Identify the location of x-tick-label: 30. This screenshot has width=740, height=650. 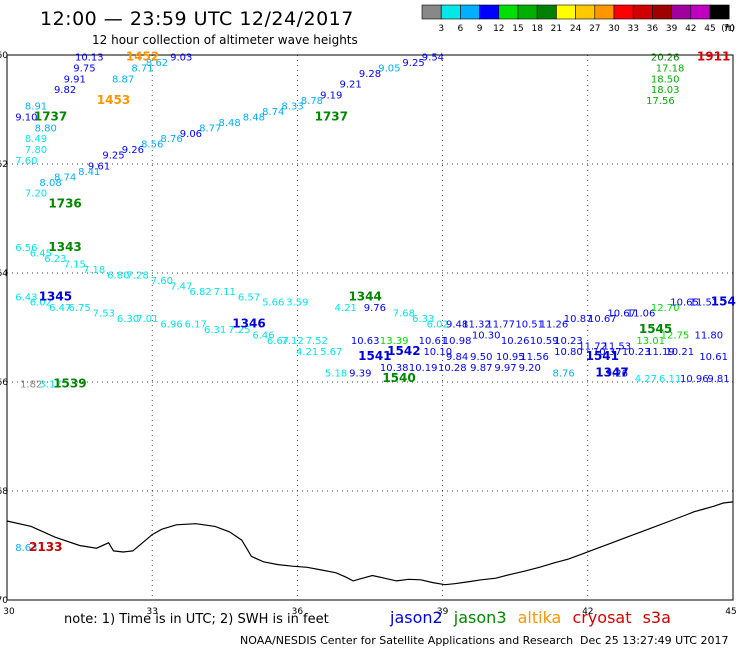
(9, 612).